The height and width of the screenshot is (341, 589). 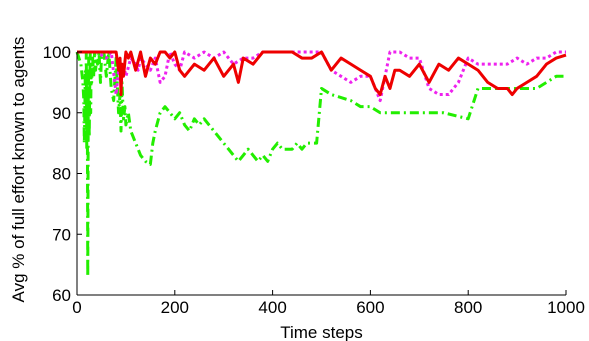 I want to click on y-tick-label: 70, so click(x=61, y=234).